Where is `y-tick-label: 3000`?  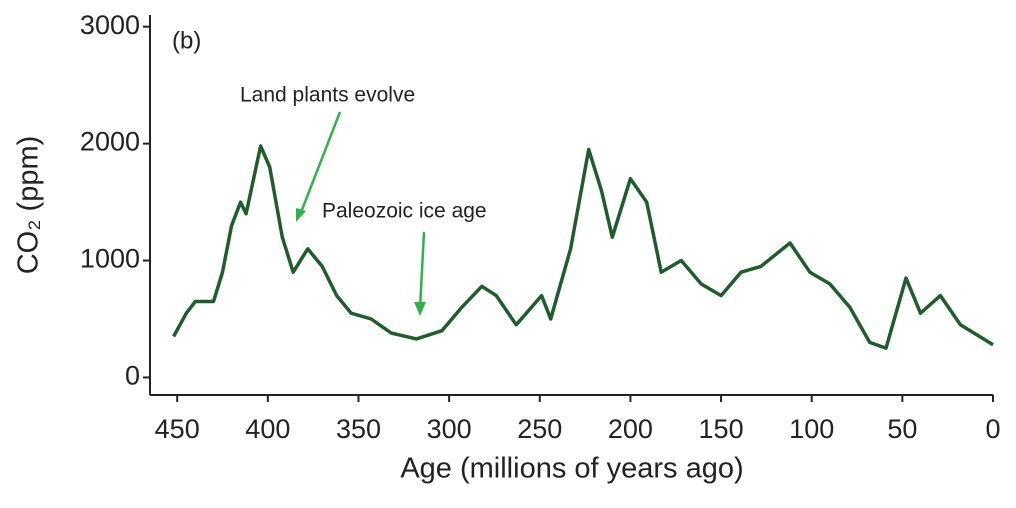 y-tick-label: 3000 is located at coordinates (110, 25).